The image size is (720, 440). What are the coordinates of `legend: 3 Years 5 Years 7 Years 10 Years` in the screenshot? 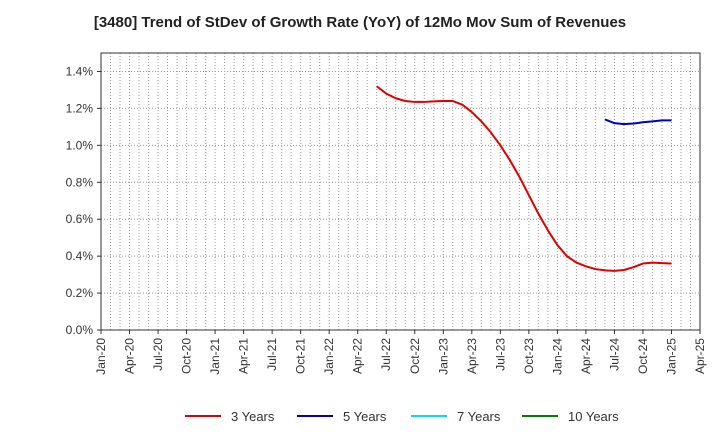 It's located at (360, 416).